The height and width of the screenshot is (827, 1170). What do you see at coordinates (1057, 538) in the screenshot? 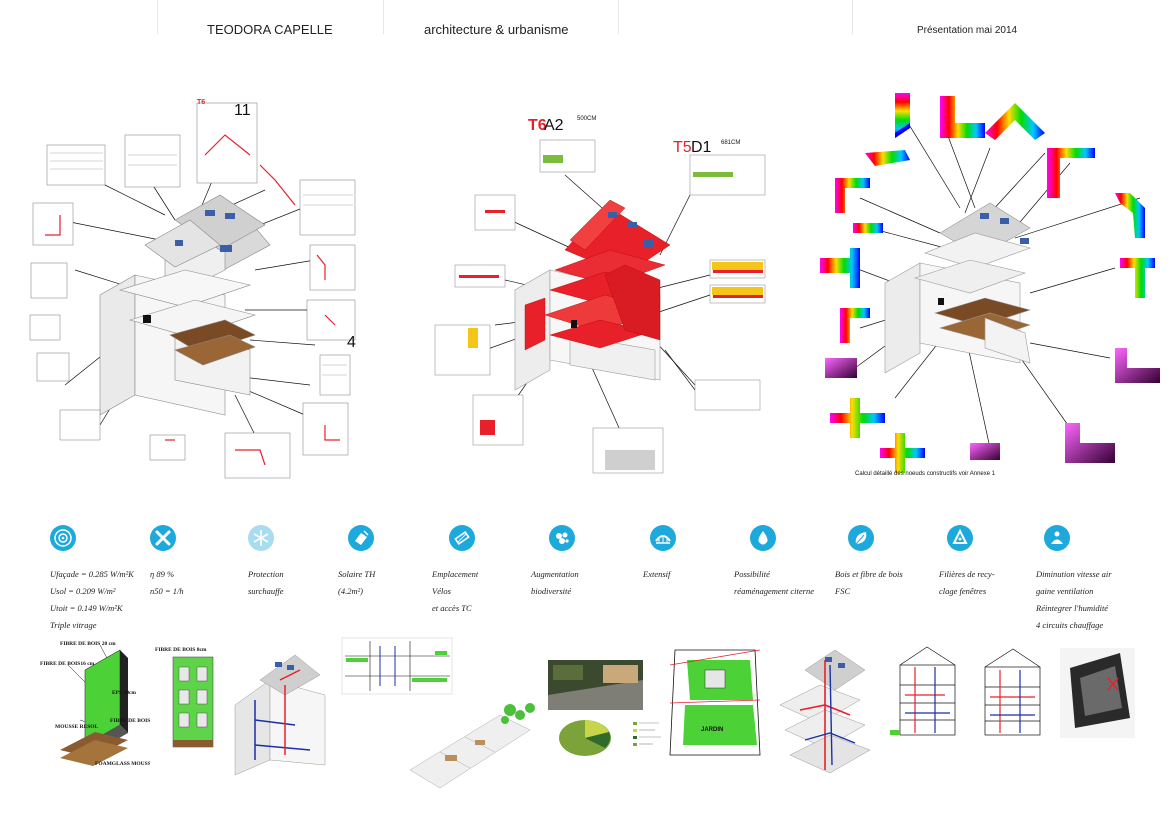
I see `person-comfort-icon` at bounding box center [1057, 538].